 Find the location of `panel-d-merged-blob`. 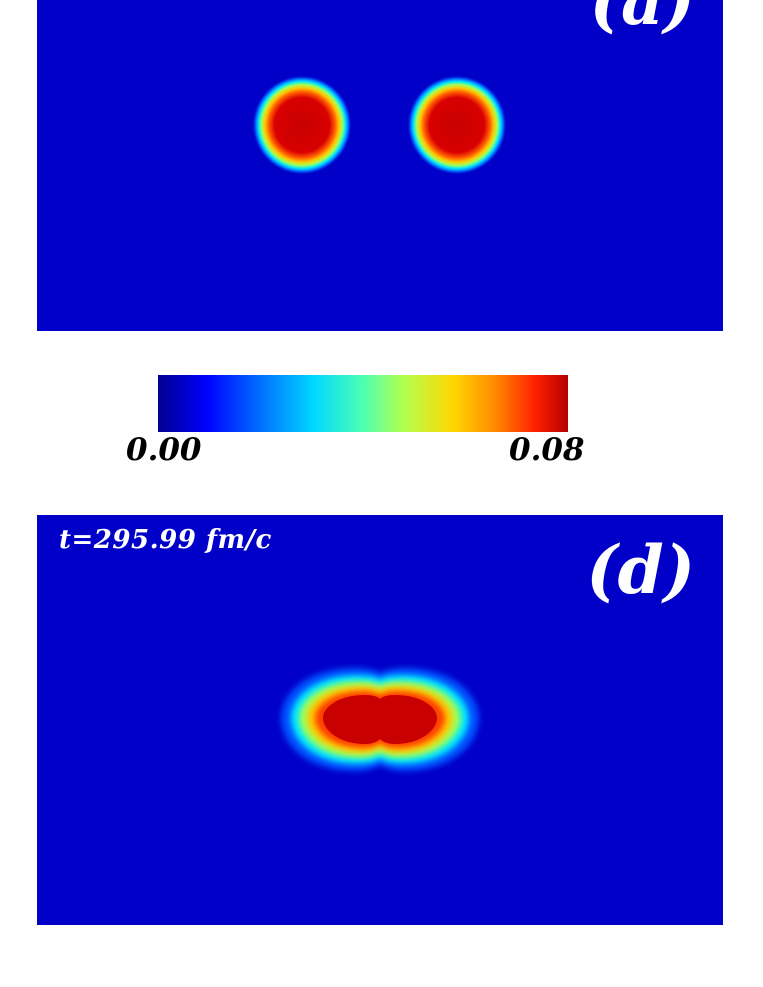

panel-d-merged-blob is located at coordinates (380, 719).